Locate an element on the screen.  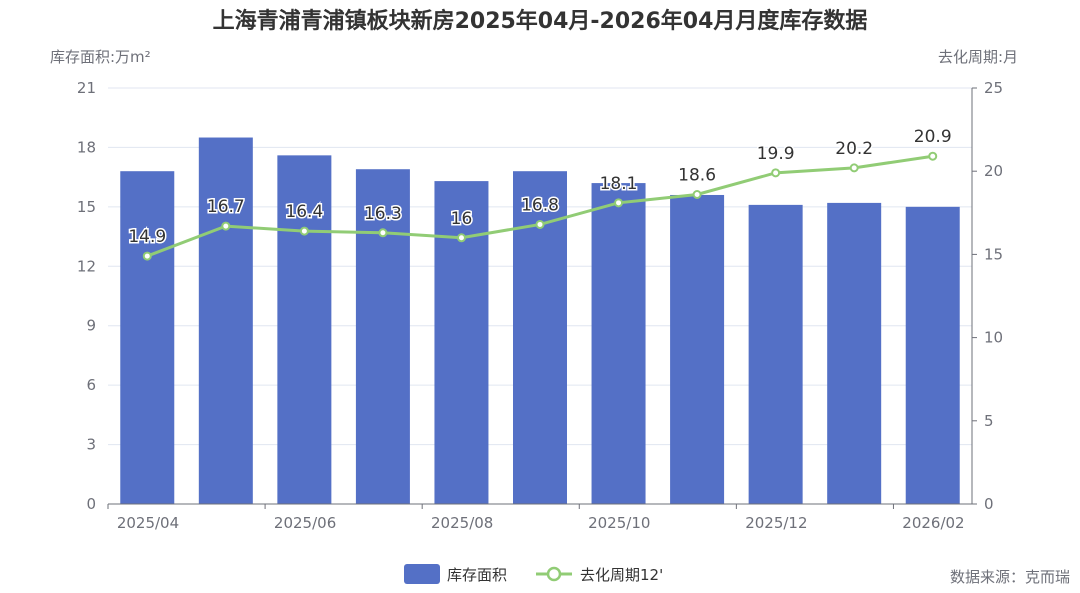
x-tick-label: 2025/04 is located at coordinates (148, 523).